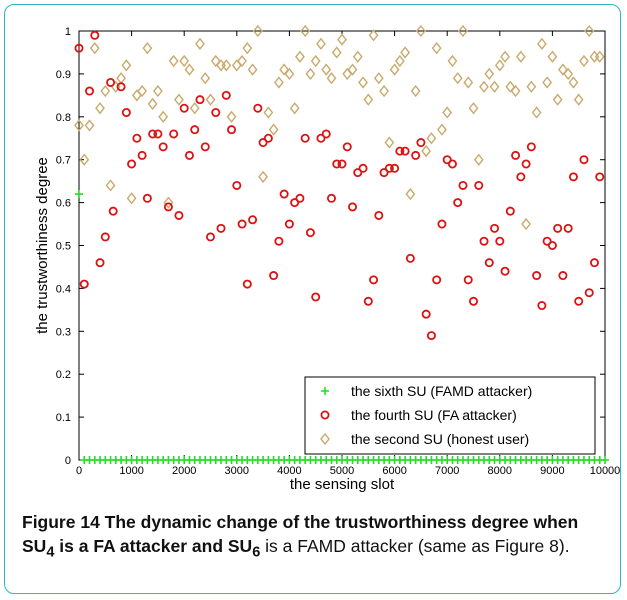 The height and width of the screenshot is (600, 627). I want to click on x-tick-label: 5000, so click(342, 471).